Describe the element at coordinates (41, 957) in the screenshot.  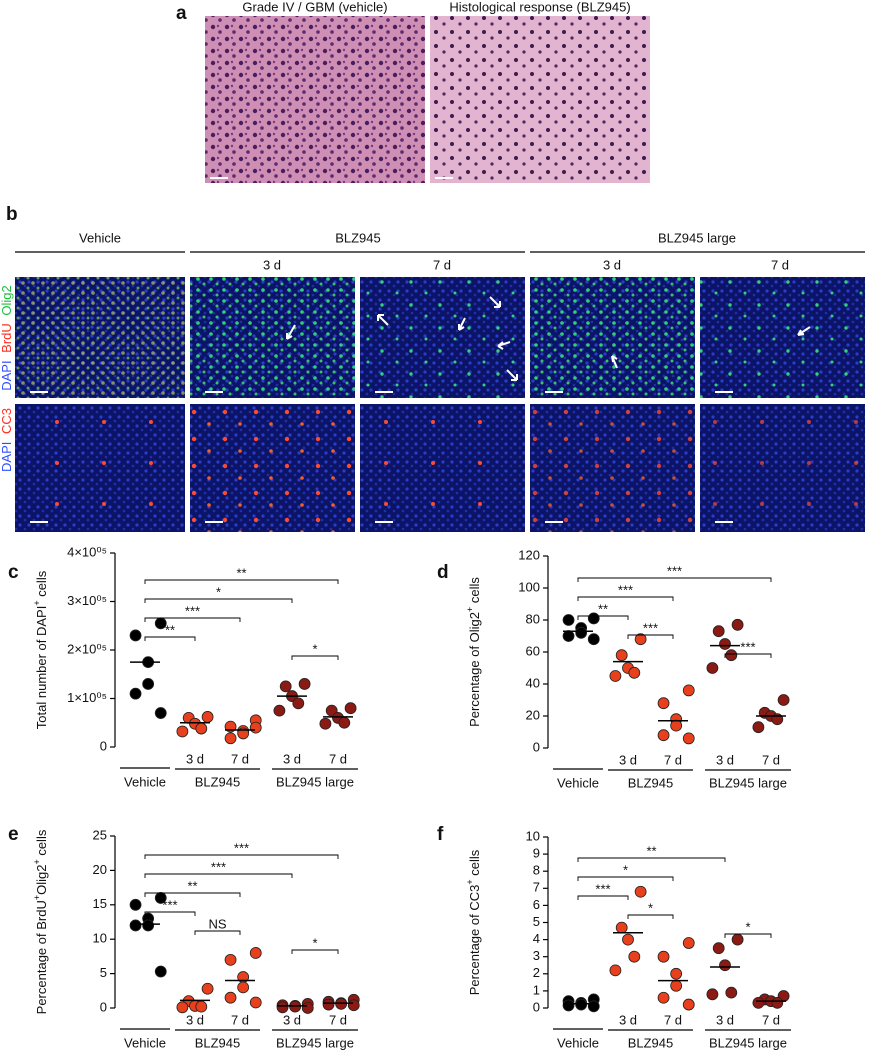
I see `y-label-part: Percentage of BrdU` at that location.